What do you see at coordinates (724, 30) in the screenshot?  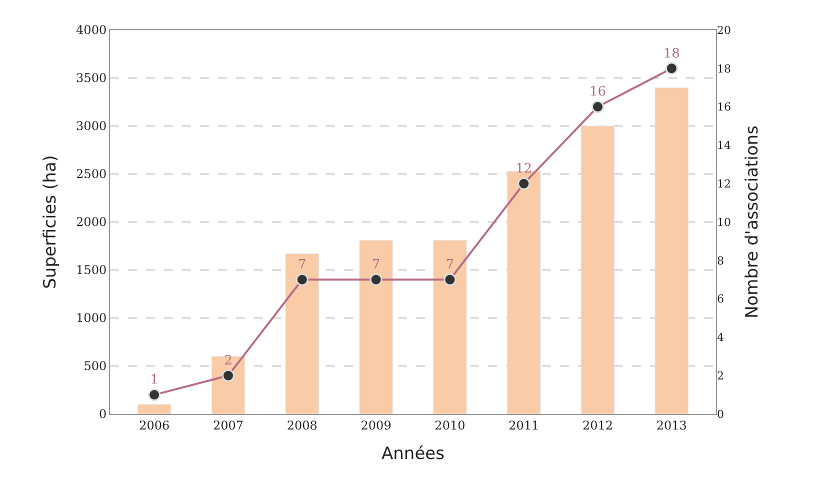 I see `y2-tick-label: 20` at bounding box center [724, 30].